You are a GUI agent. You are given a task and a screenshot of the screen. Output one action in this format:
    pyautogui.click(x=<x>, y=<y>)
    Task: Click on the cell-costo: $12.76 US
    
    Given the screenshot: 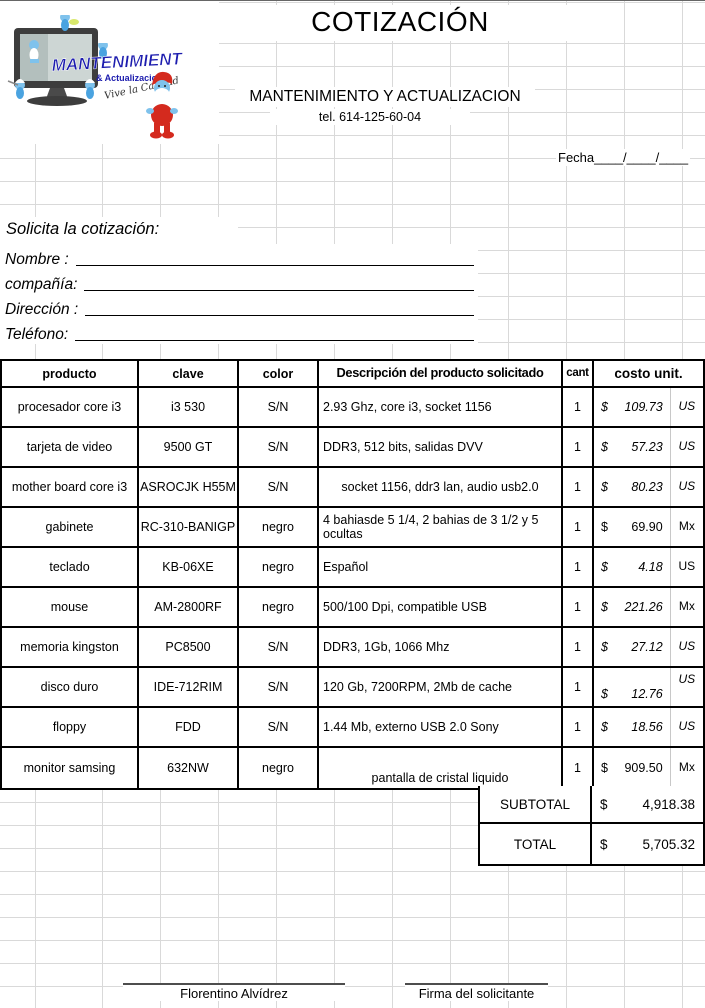 What is the action you would take?
    pyautogui.click(x=647, y=687)
    